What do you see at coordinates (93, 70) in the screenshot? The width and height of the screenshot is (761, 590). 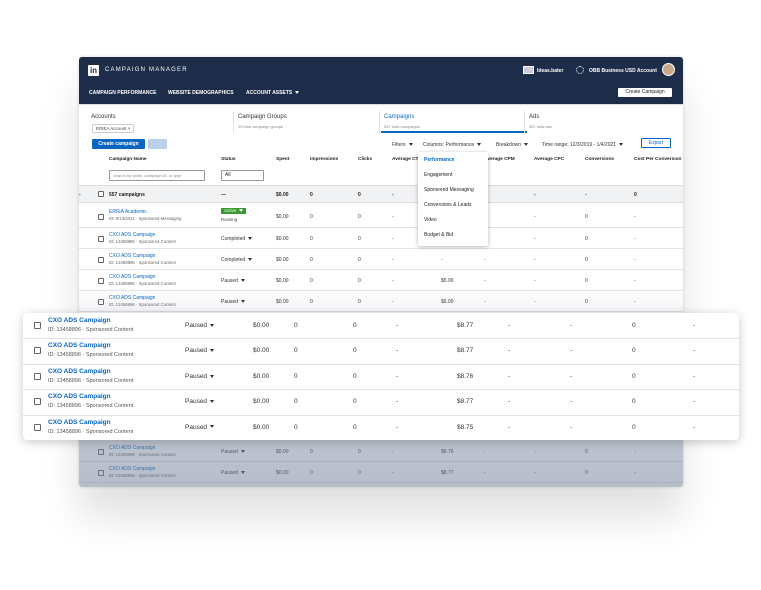 I see `logo: in` at bounding box center [93, 70].